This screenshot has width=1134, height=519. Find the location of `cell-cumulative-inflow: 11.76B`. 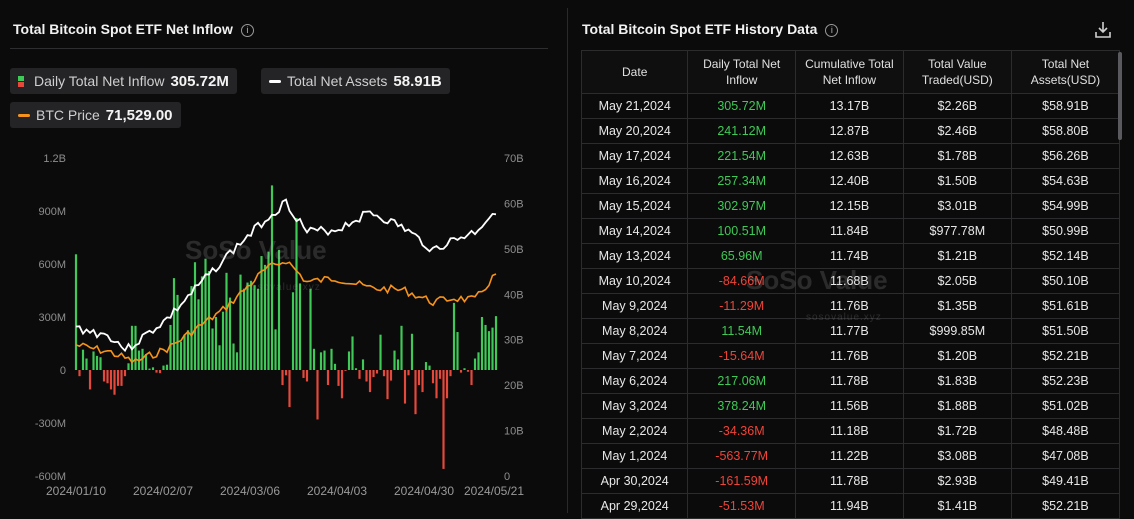

cell-cumulative-inflow: 11.76B is located at coordinates (849, 356).